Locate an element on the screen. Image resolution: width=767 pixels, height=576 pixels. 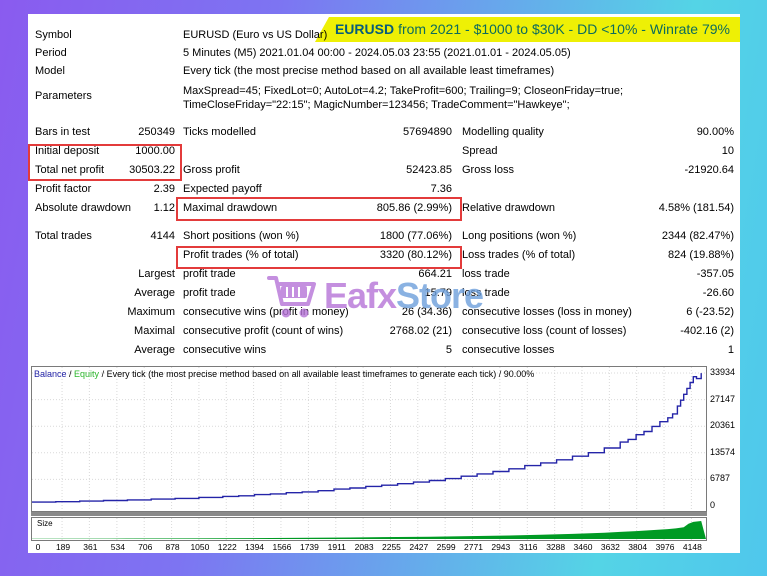
x-tick-label: 2771 is located at coordinates (473, 547).